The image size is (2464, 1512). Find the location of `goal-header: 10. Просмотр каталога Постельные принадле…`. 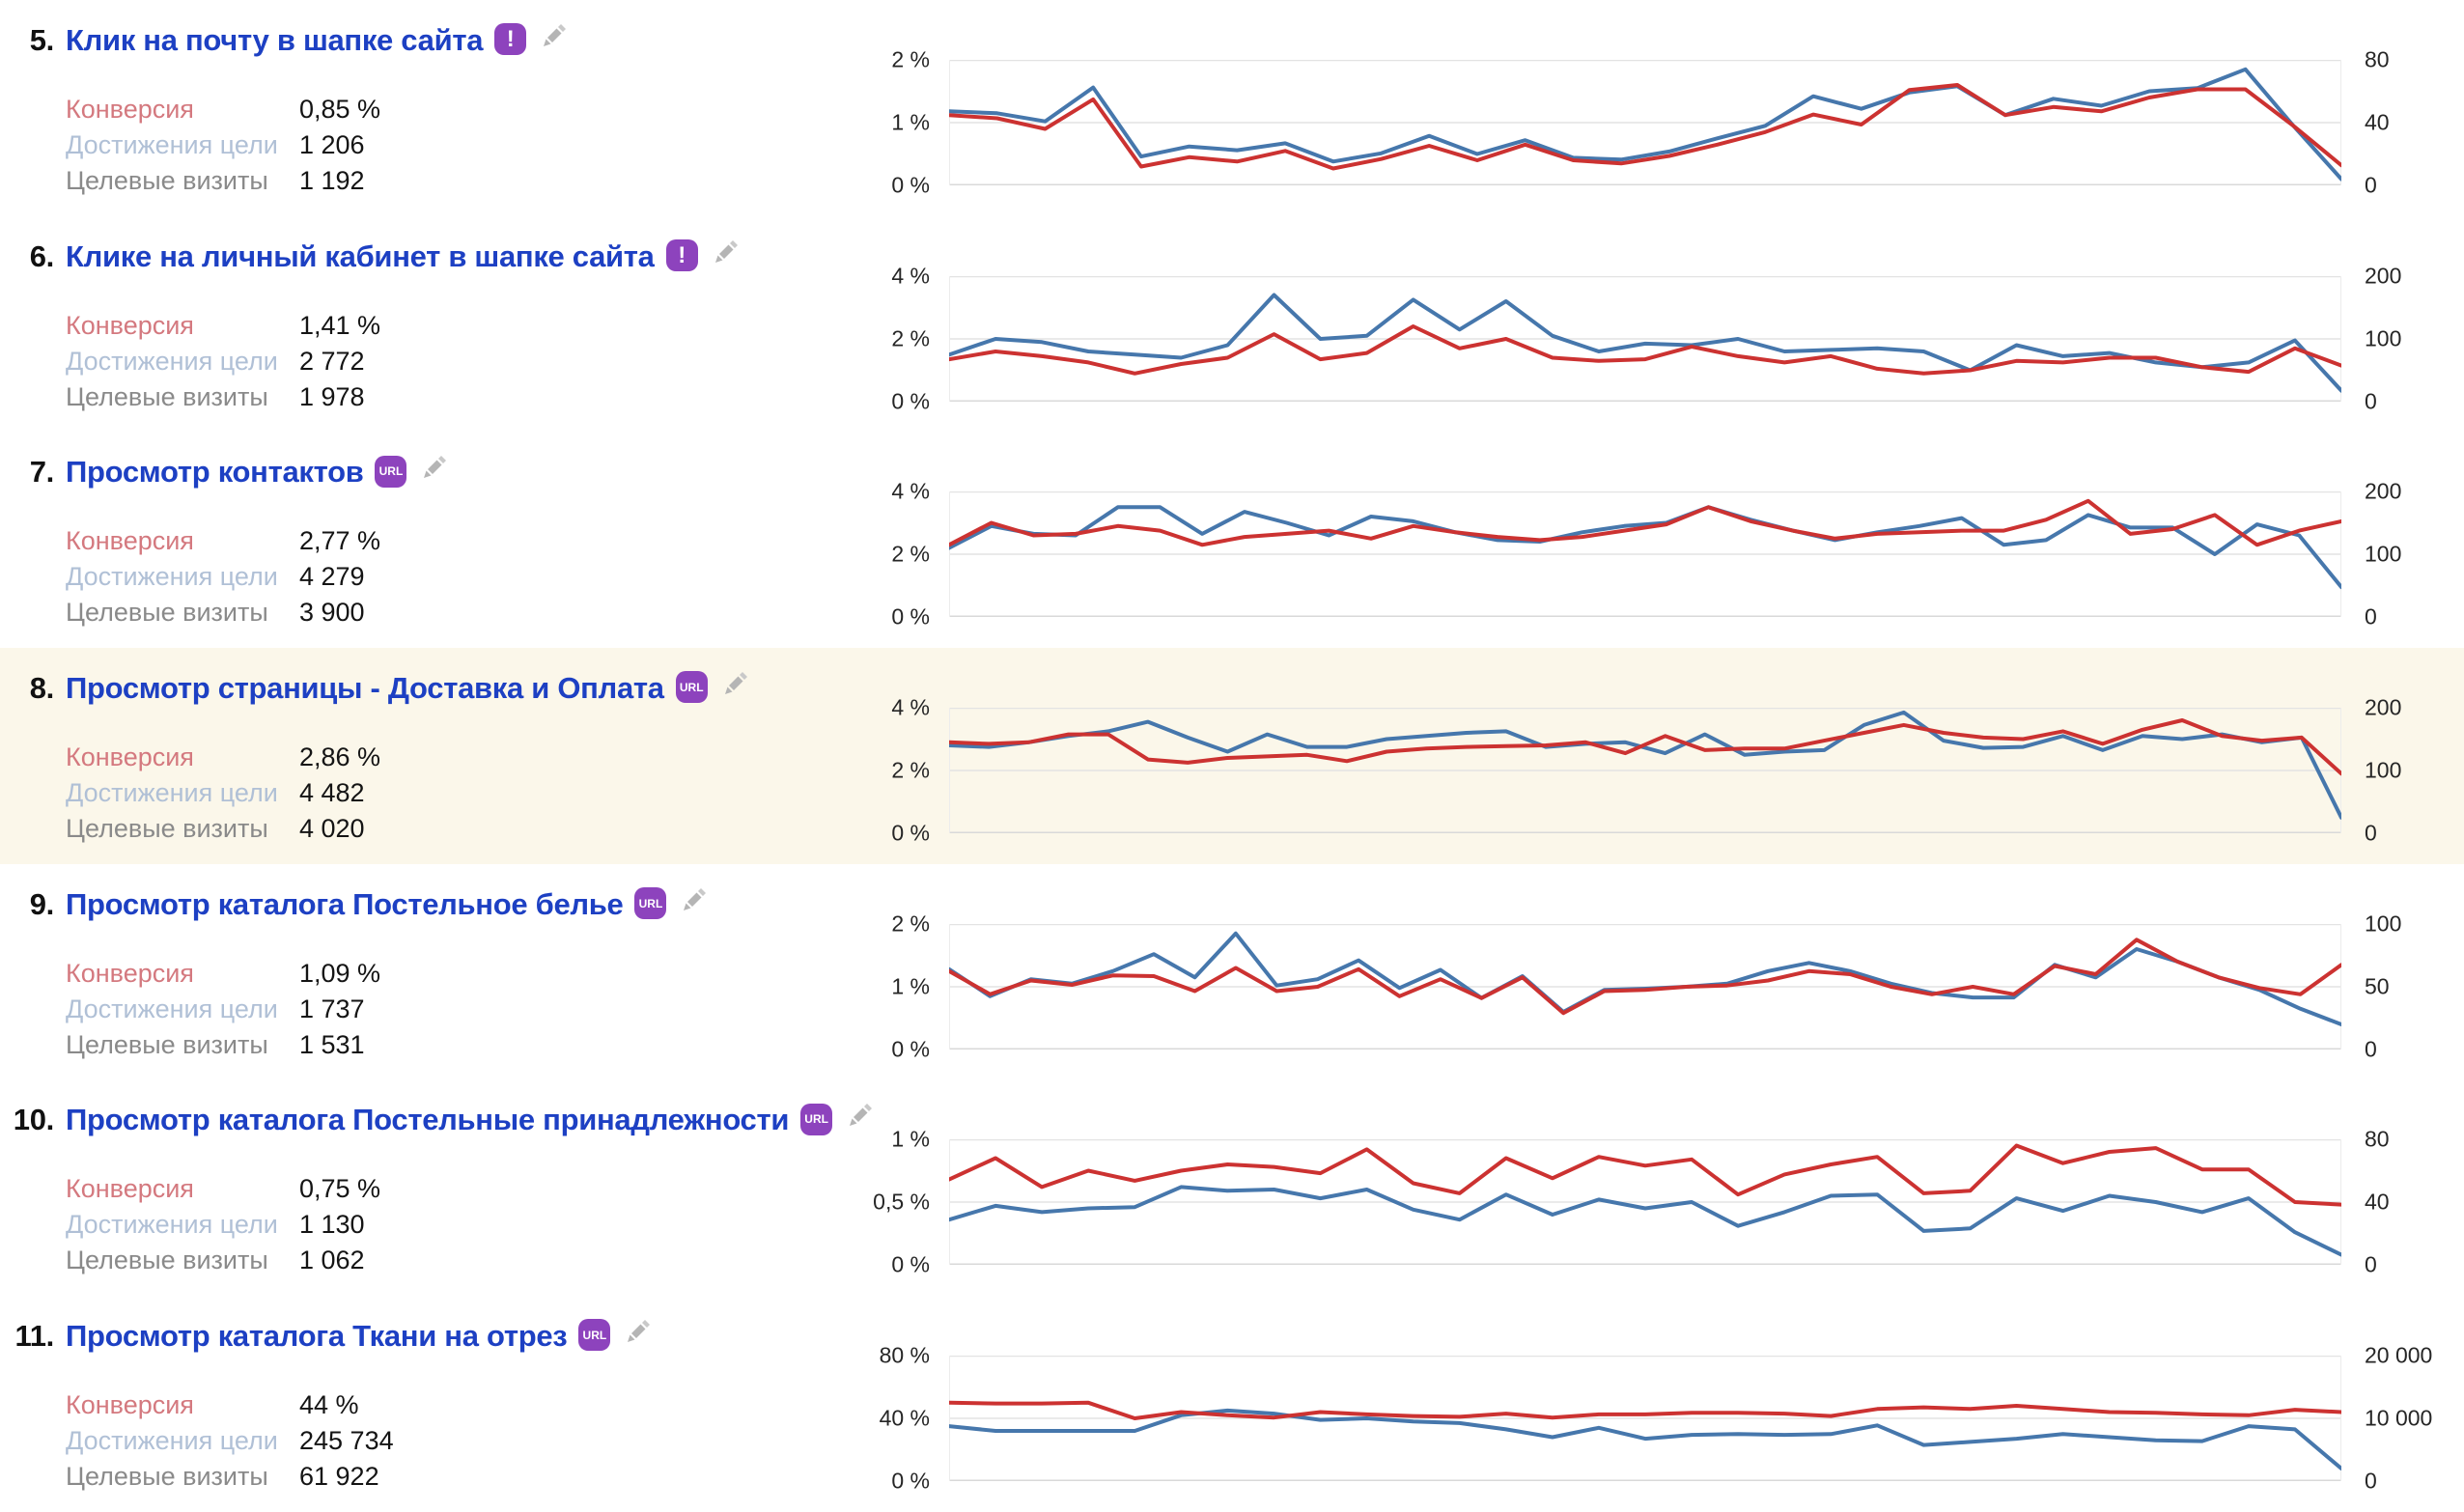

goal-header: 10. Просмотр каталога Постельные принадле… is located at coordinates (442, 1120).